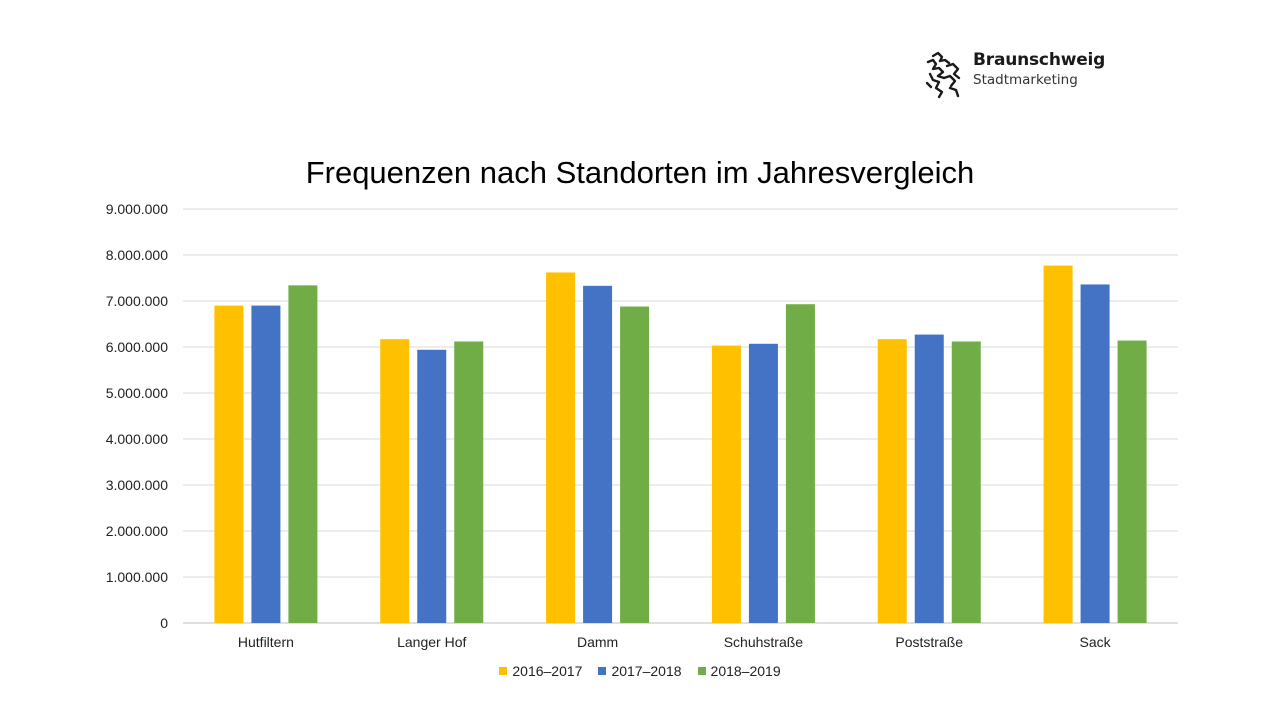  Describe the element at coordinates (929, 642) in the screenshot. I see `x-tick-label: Poststraße` at that location.